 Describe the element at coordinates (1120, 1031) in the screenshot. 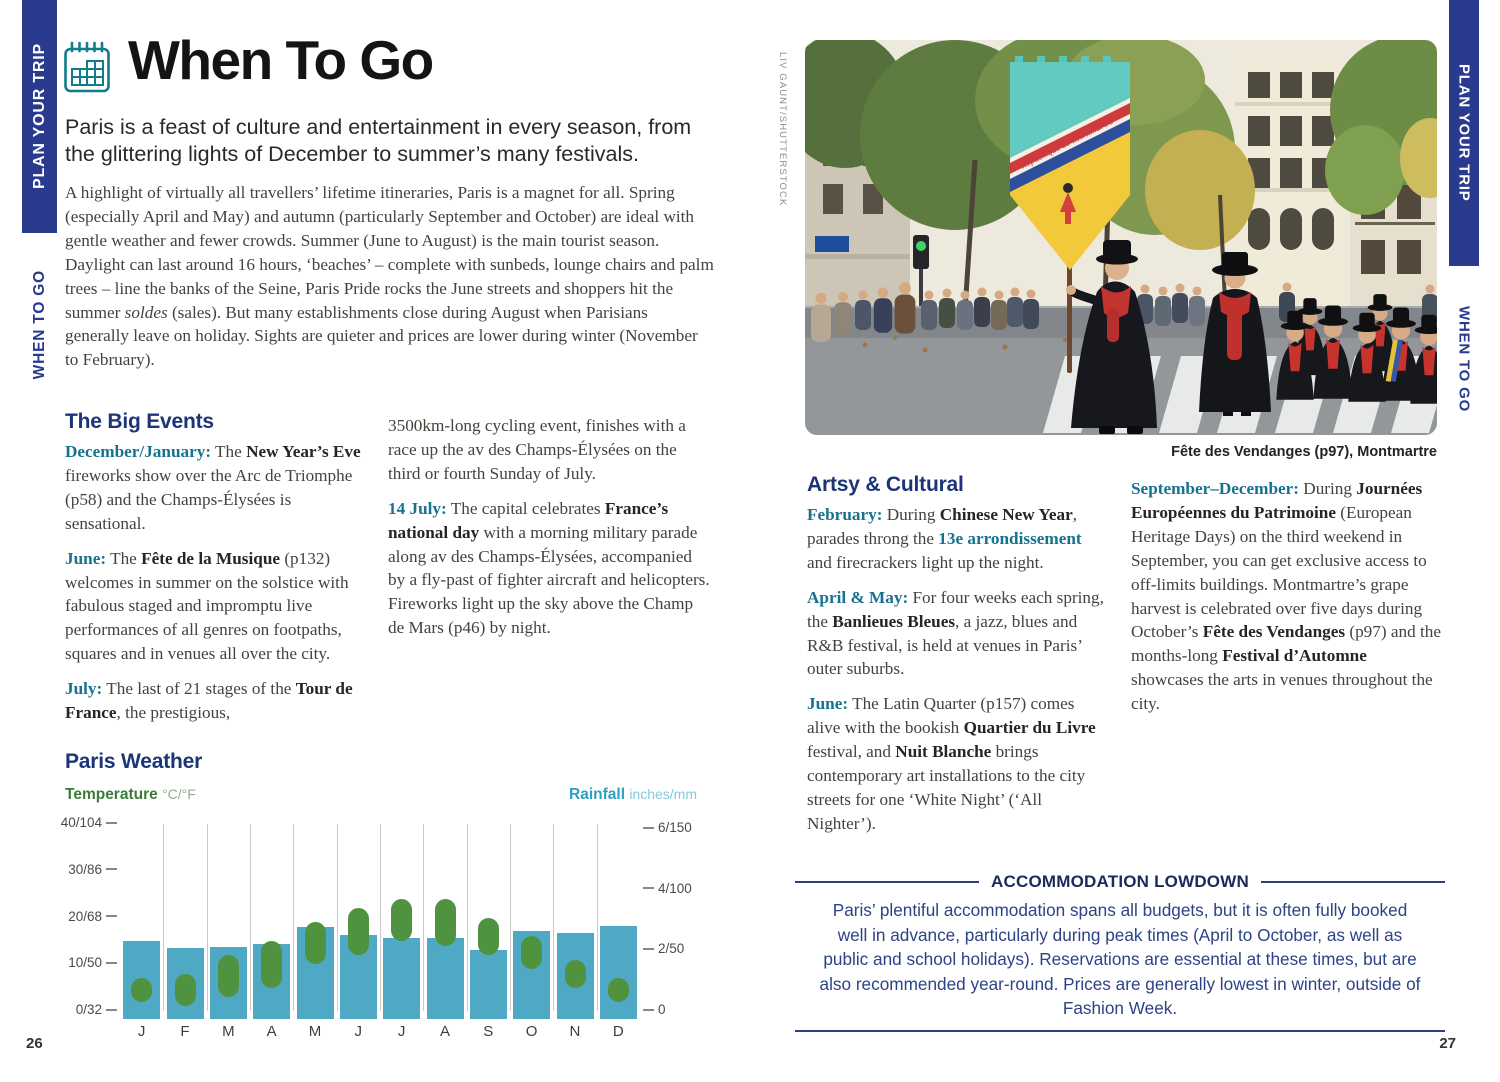

I see `bottom-rule` at that location.